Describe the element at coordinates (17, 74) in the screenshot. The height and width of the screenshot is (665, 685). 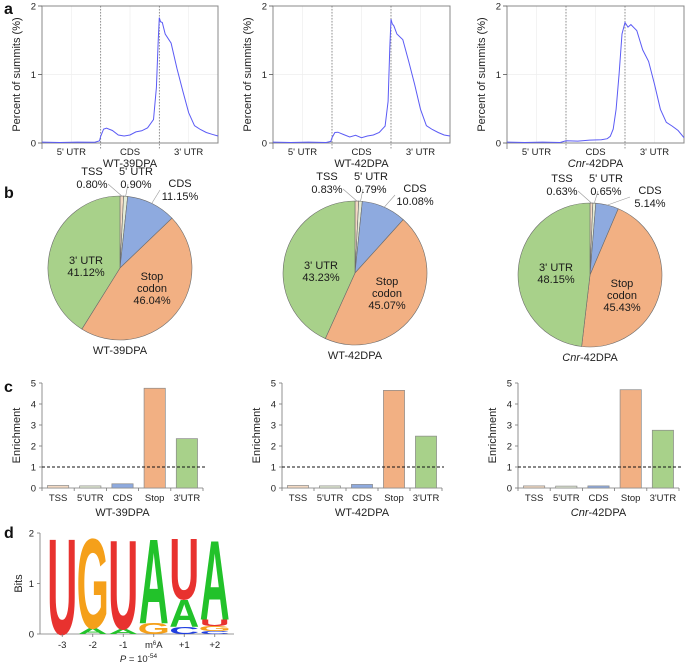
I see `y-axis-label: Percent of summits (%)` at that location.